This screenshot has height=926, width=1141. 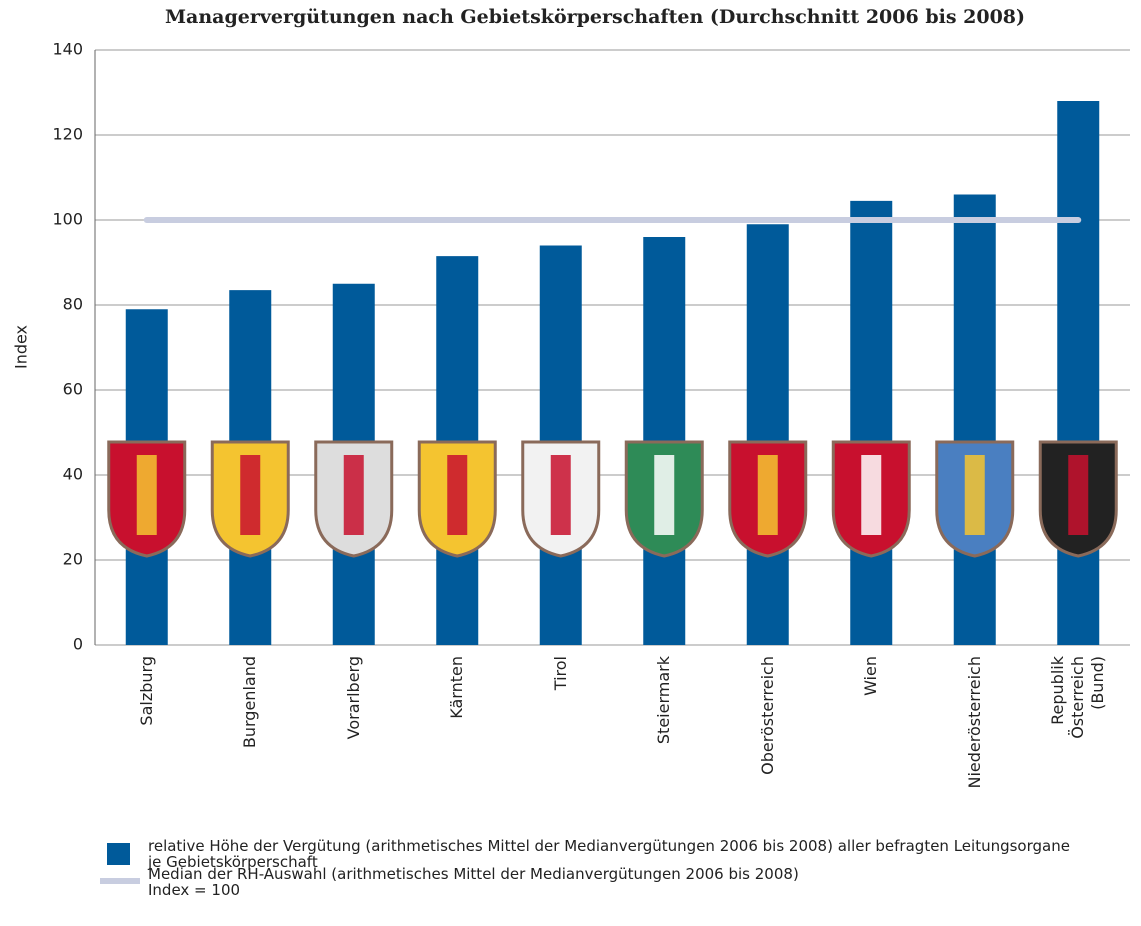 What do you see at coordinates (67, 49) in the screenshot?
I see `y-tick-label: 140` at bounding box center [67, 49].